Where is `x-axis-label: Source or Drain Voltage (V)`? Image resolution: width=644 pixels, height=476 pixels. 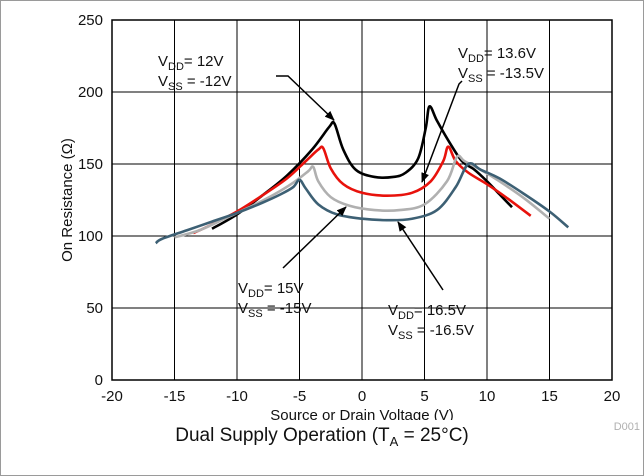
x-axis-label: Source or Drain Voltage (V) is located at coordinates (361, 413).